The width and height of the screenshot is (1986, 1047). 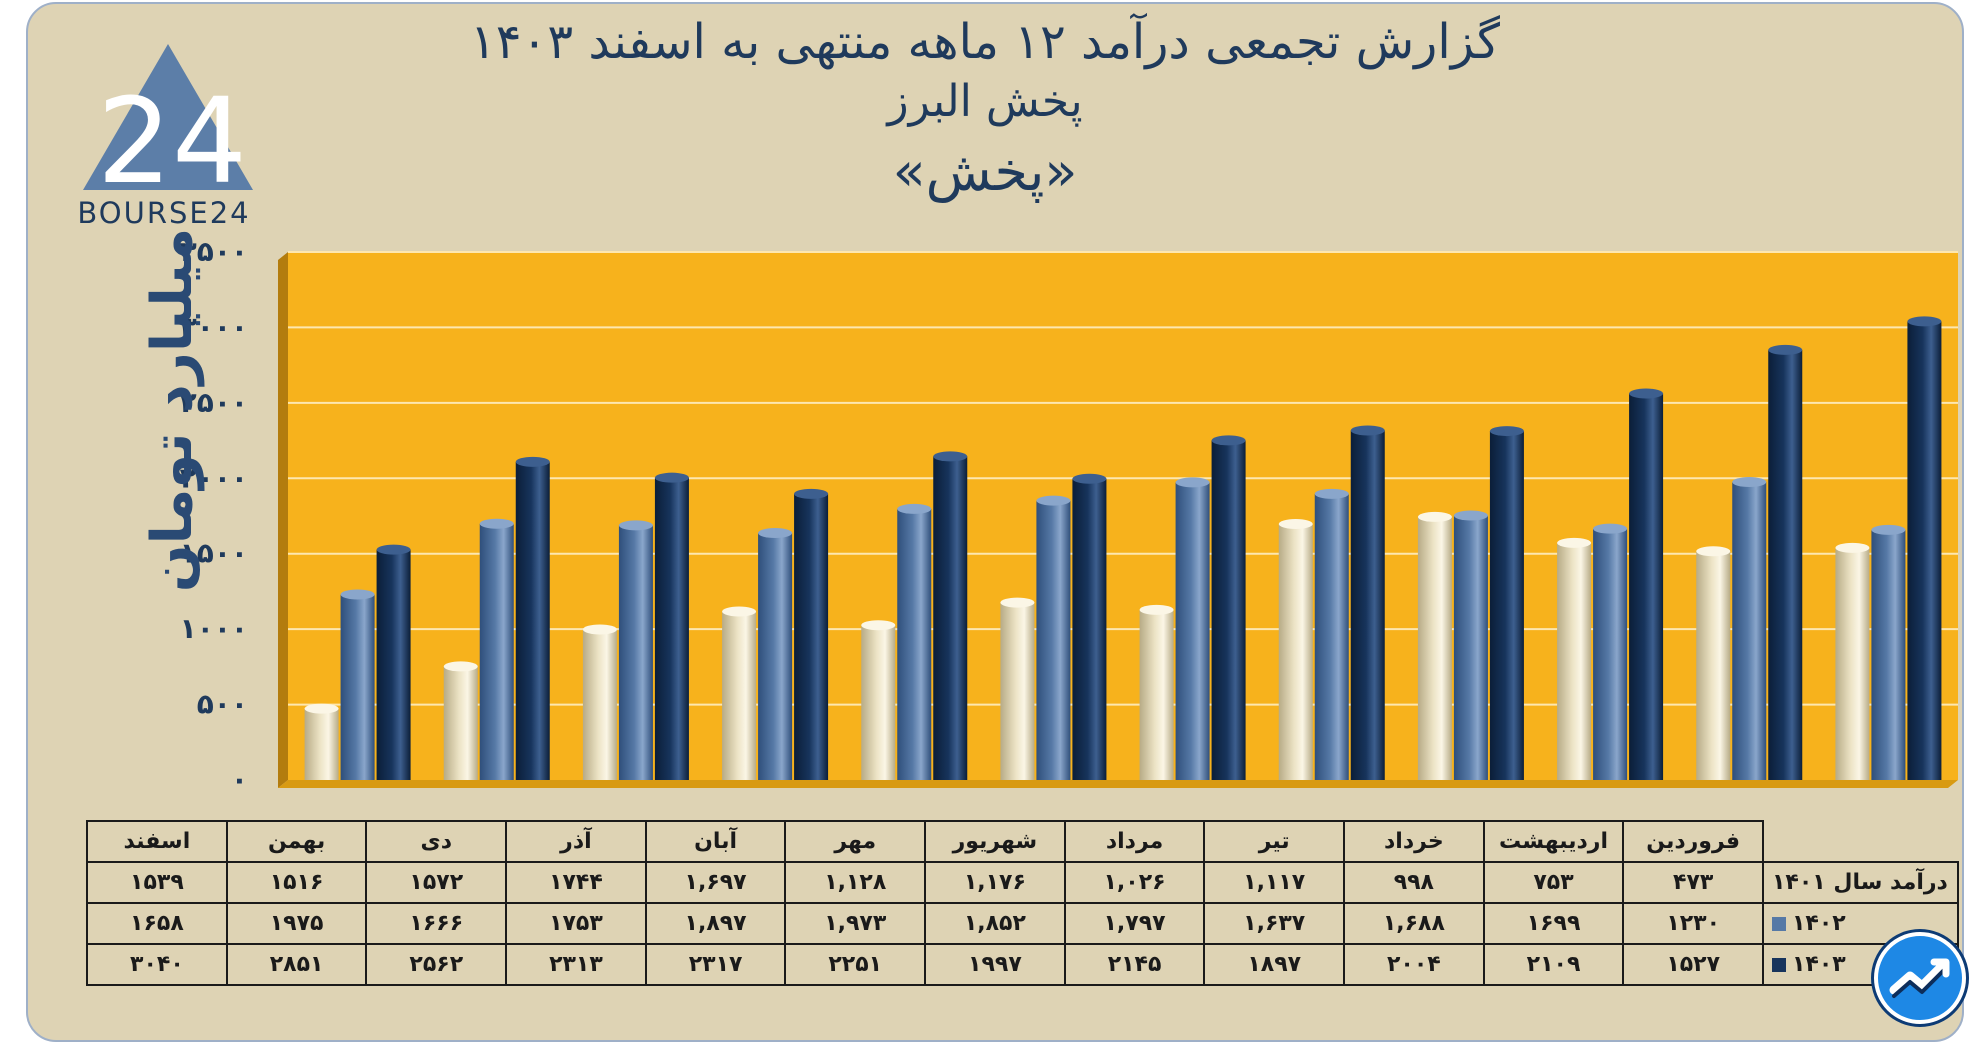 I want to click on y-tick-label: ۳۵۰۰, so click(x=214, y=251).